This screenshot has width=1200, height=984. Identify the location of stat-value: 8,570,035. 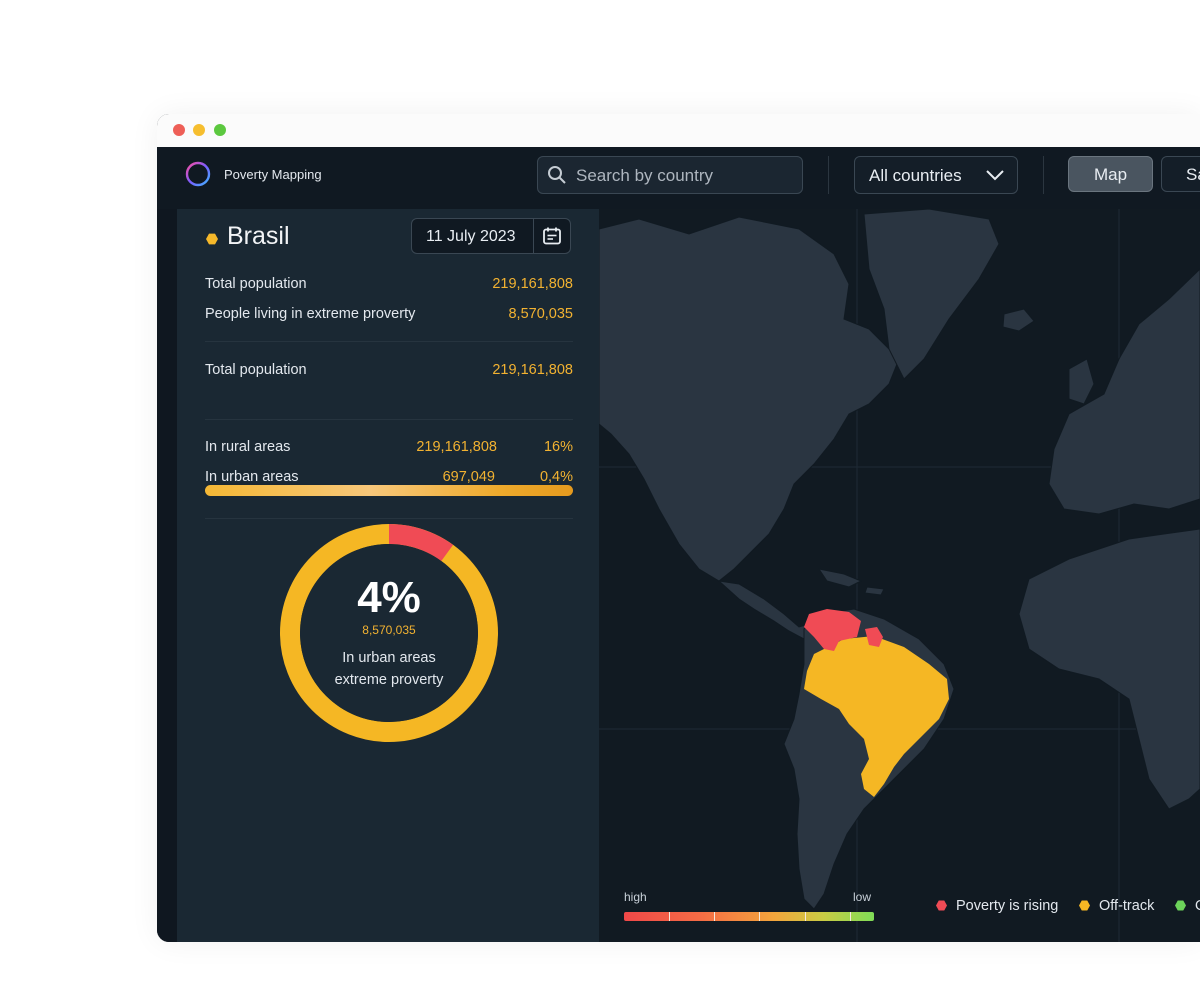
(540, 314).